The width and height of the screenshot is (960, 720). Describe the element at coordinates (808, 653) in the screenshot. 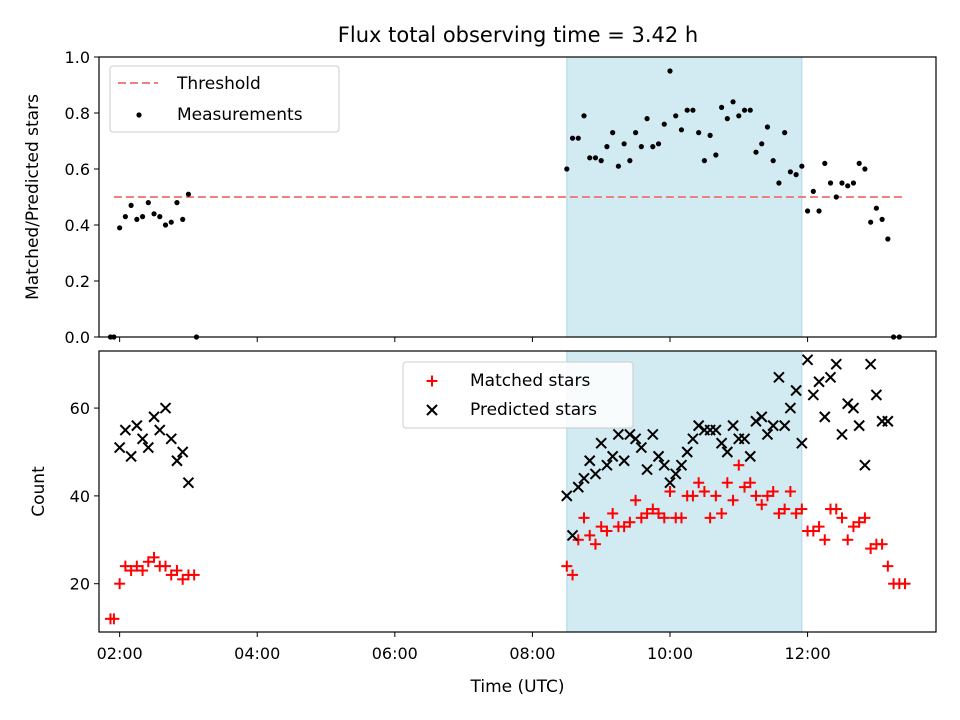

I see `count-x-tick-label: 12:00` at that location.